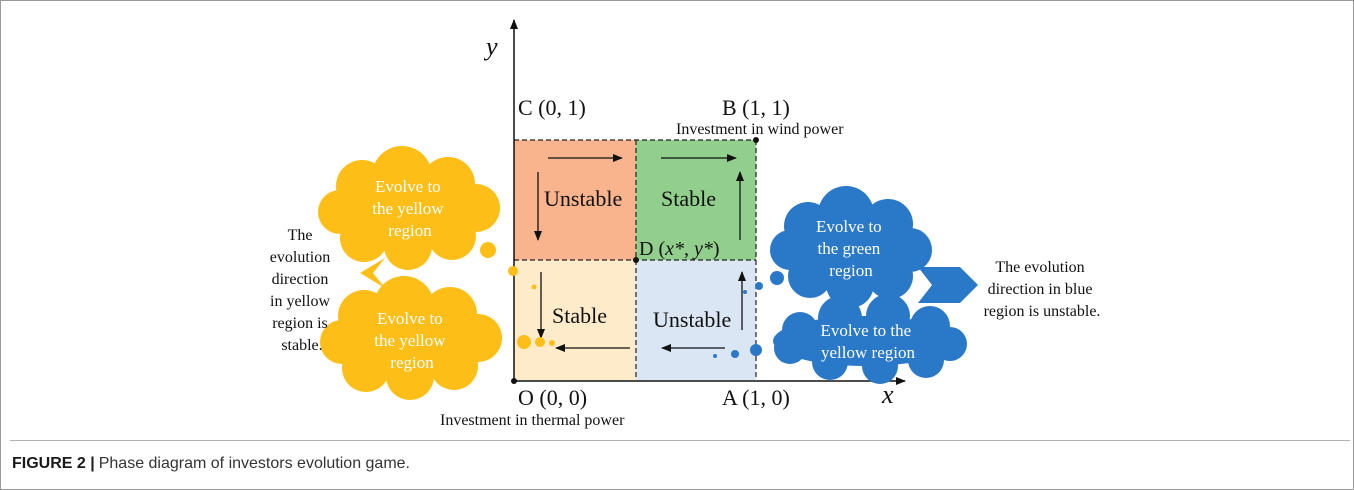 The width and height of the screenshot is (1354, 490). Describe the element at coordinates (679, 249) in the screenshot. I see `point-d-label: D (x*, y*)` at that location.